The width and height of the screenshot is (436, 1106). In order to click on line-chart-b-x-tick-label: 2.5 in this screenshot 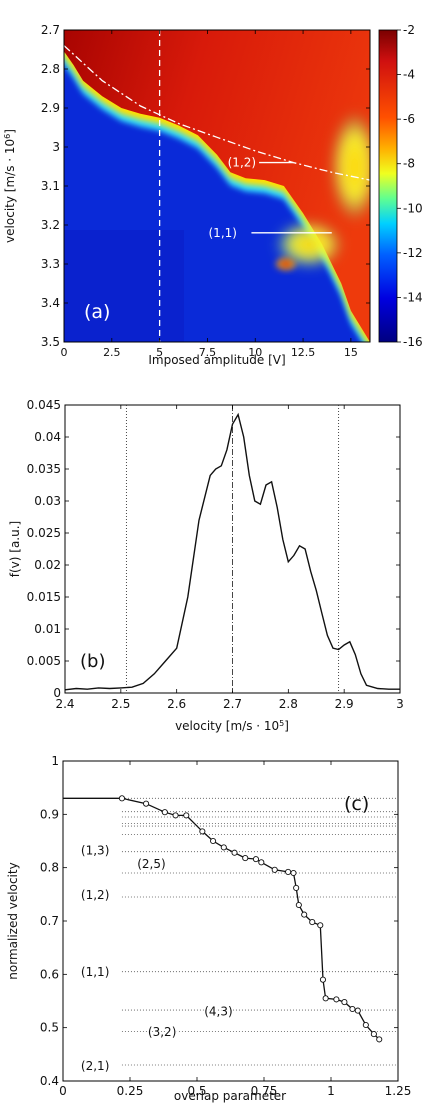, I will do `click(120, 704)`.